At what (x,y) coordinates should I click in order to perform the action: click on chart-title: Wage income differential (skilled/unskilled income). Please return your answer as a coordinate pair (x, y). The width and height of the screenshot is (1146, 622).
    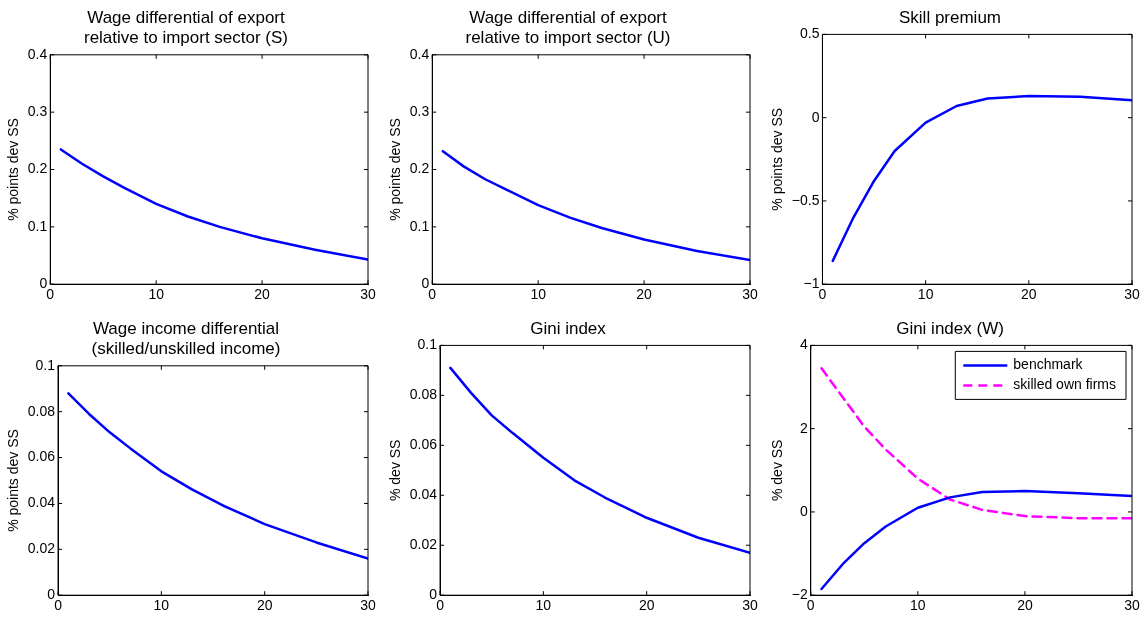
    Looking at the image, I should click on (186, 338).